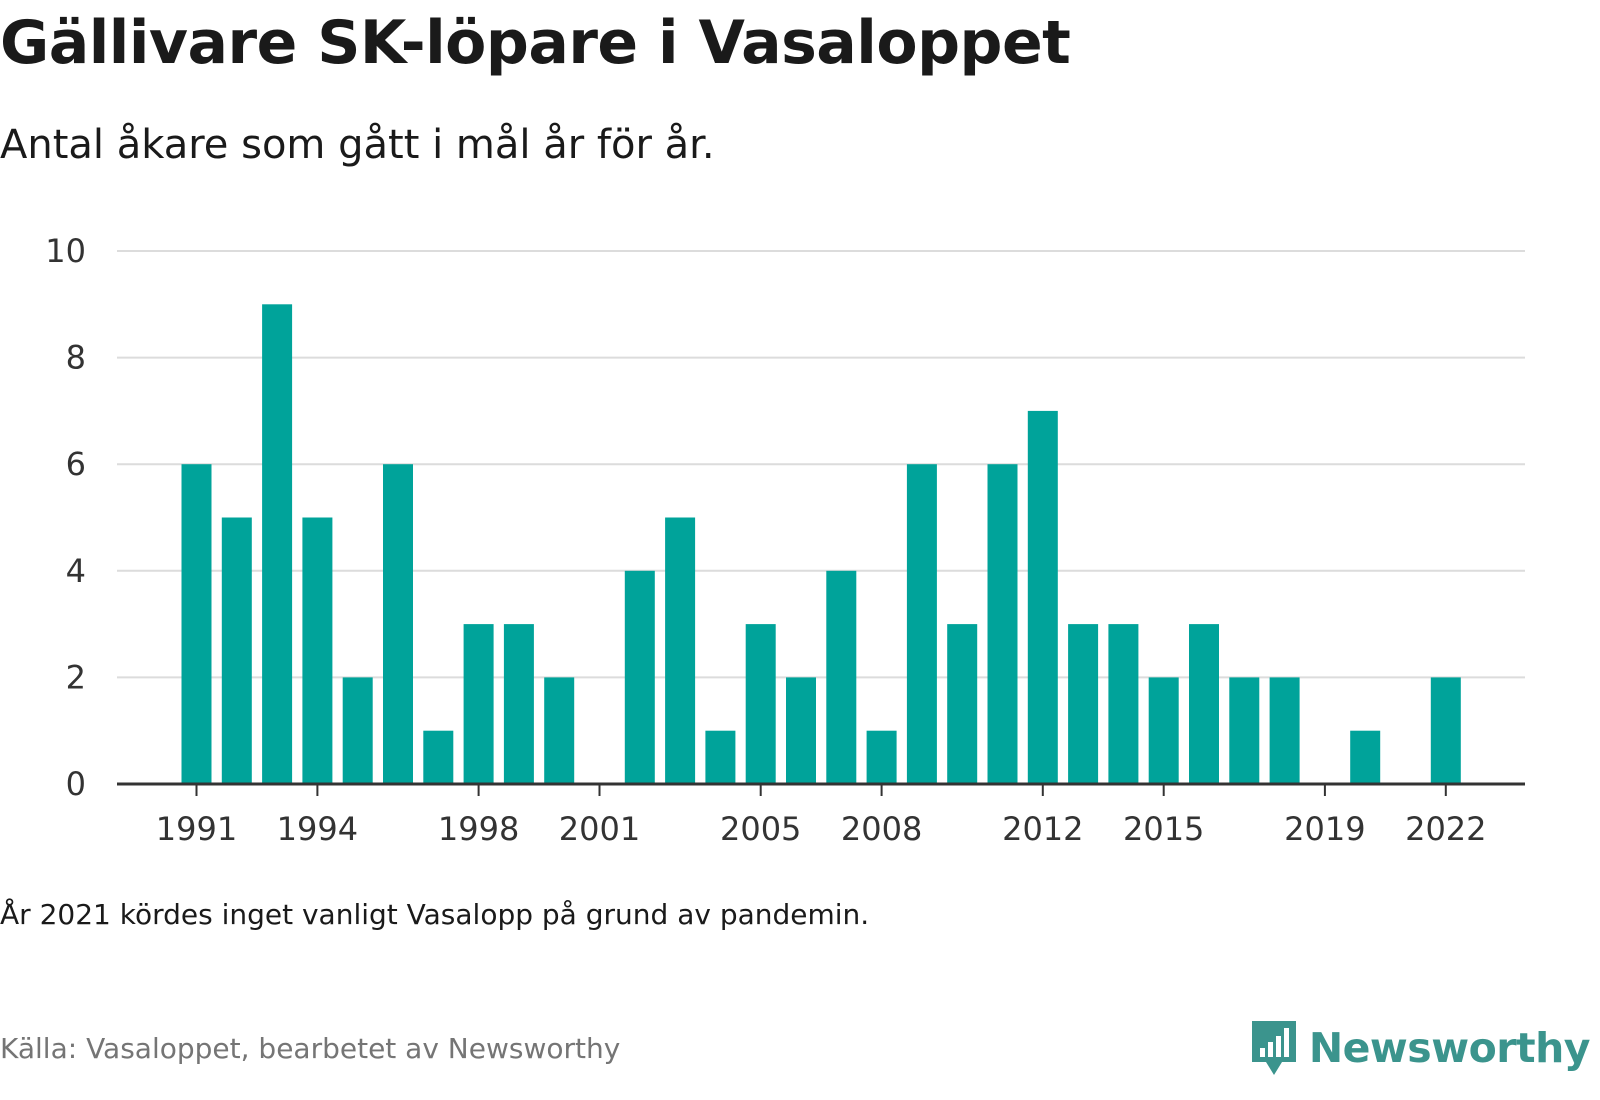 This screenshot has height=1100, width=1600. Describe the element at coordinates (599, 829) in the screenshot. I see `x-tick-label: 2001` at that location.